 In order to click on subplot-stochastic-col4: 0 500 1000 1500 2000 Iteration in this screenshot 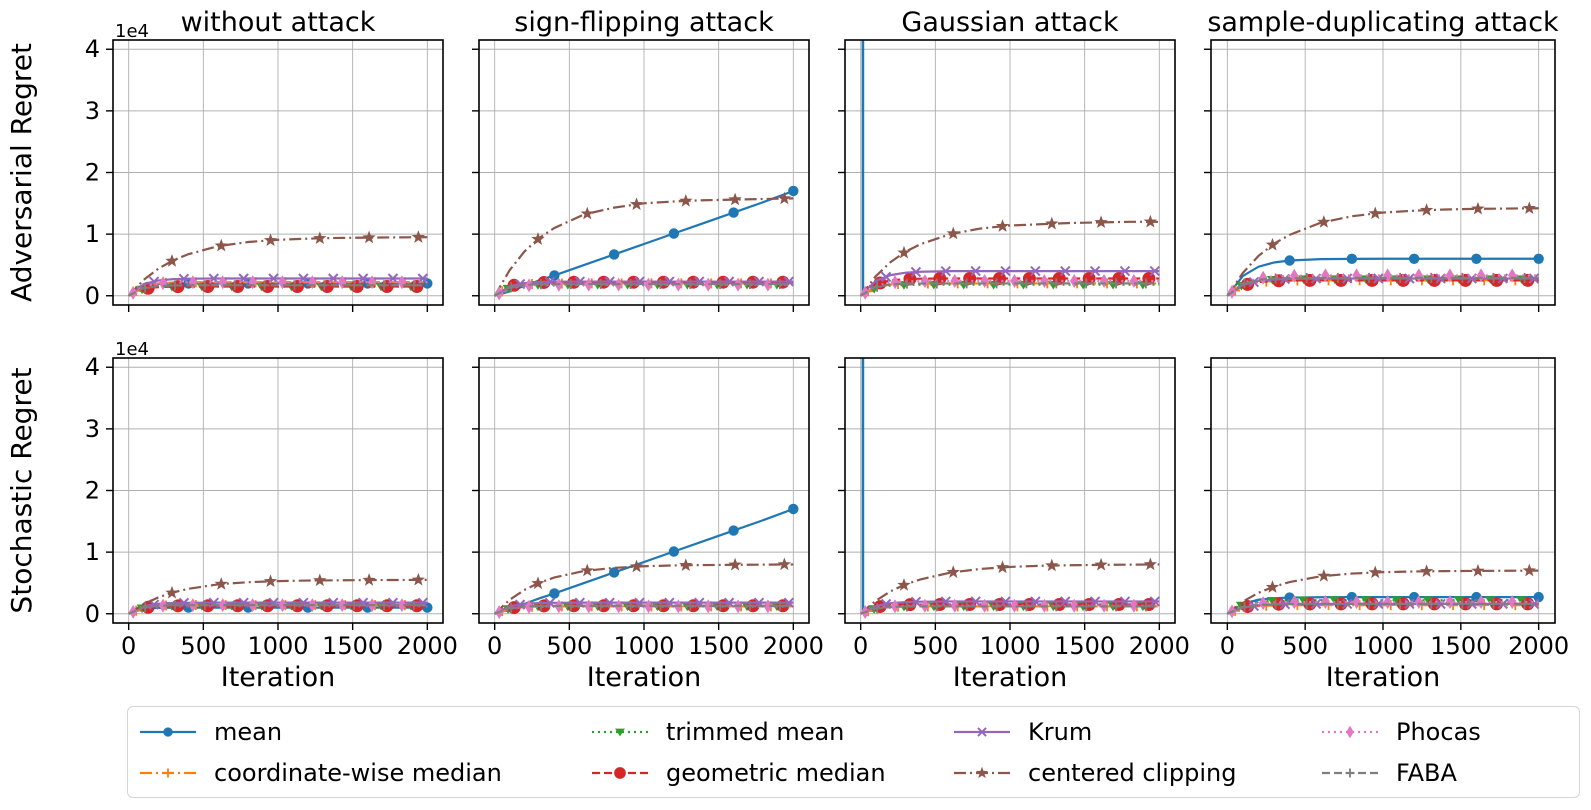, I will do `click(1384, 509)`.